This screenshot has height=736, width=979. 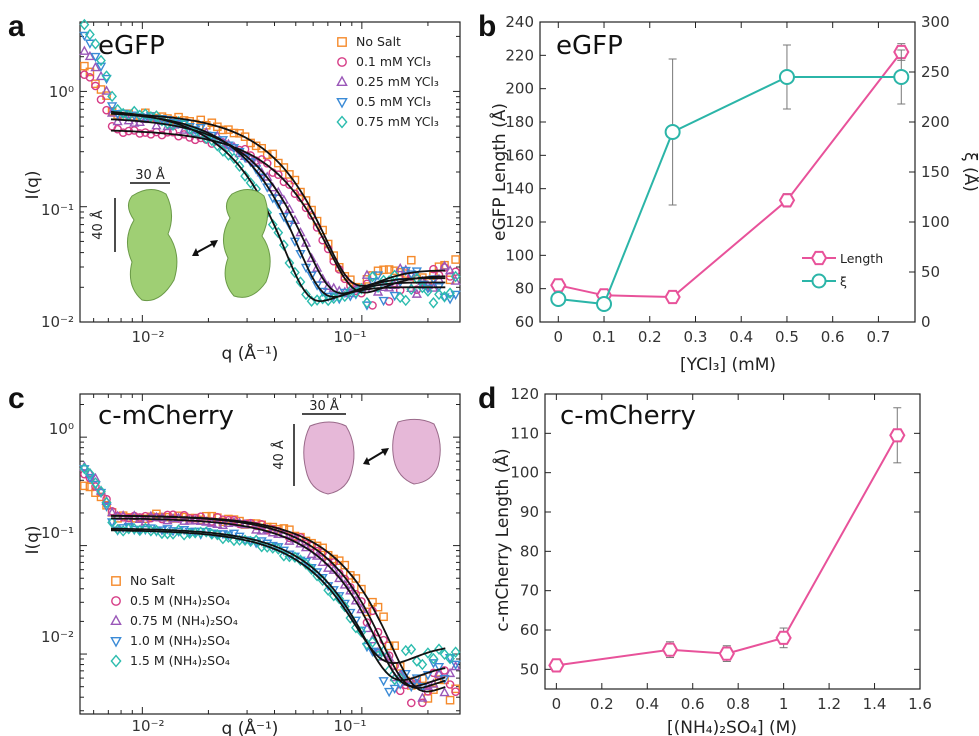 I want to click on y2-axis-label-b: ξ (Å), so click(x=969, y=172).